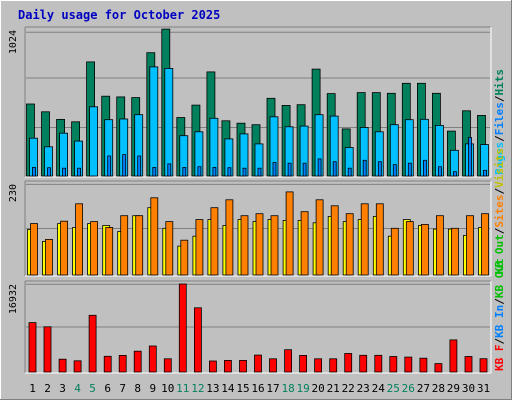 This screenshot has width=512, height=400. Describe the element at coordinates (408, 388) in the screenshot. I see `x-tick-label: 26` at that location.